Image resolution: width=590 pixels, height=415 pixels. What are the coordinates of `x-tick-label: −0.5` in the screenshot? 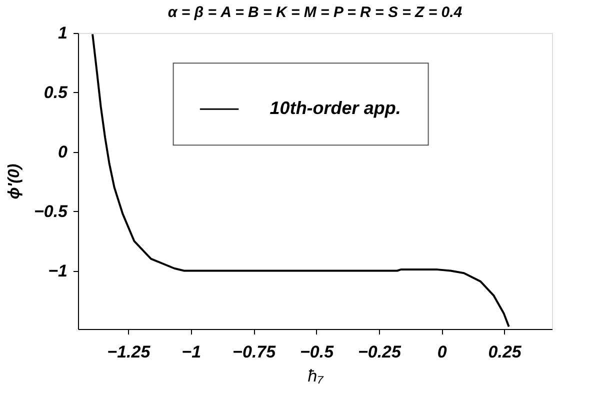 It's located at (317, 352).